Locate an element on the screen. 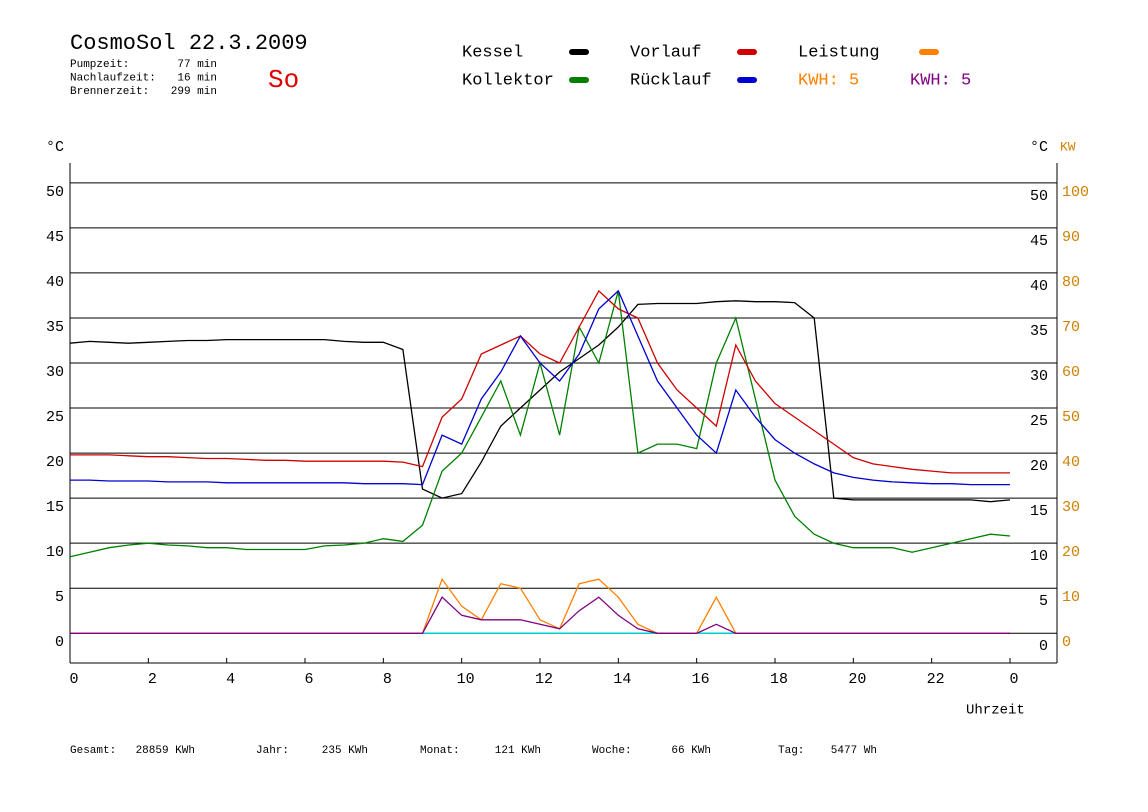 This screenshot has width=1148, height=812. footer-value: 28859 KWh is located at coordinates (165, 751).